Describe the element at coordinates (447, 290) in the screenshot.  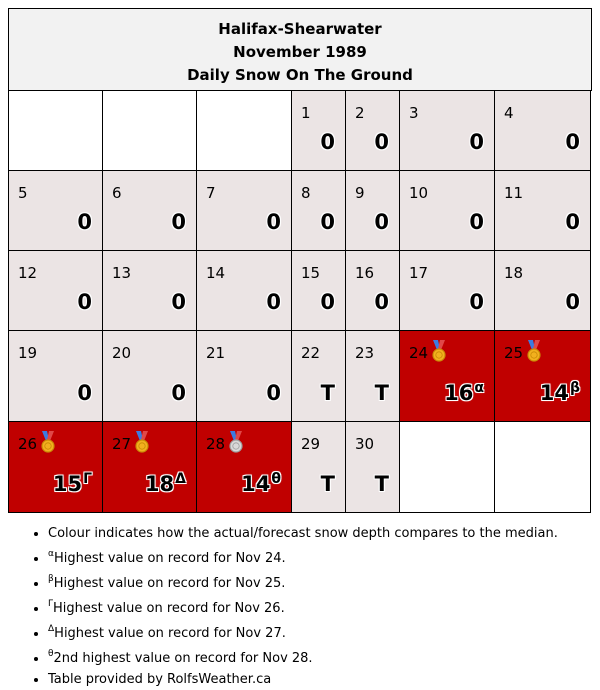
I see `day-cell-17: 17 0` at that location.